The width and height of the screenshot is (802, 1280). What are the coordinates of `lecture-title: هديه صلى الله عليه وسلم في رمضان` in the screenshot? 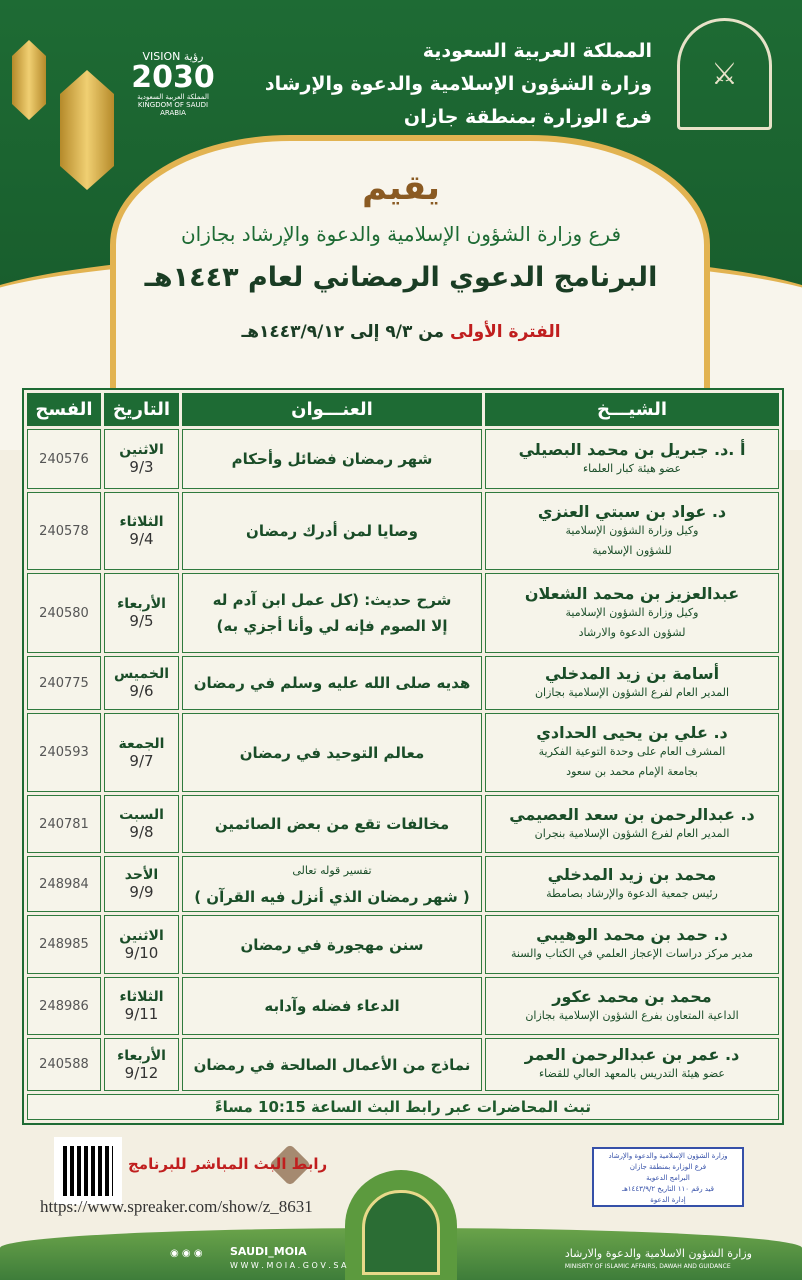 It's located at (332, 683).